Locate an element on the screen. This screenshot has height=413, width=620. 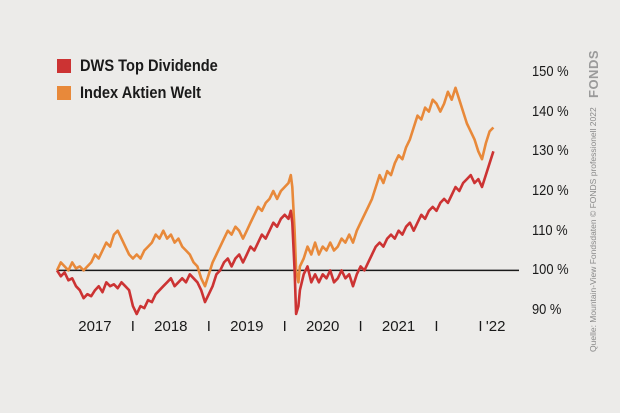
x-tick-label: 2019 is located at coordinates (247, 326).